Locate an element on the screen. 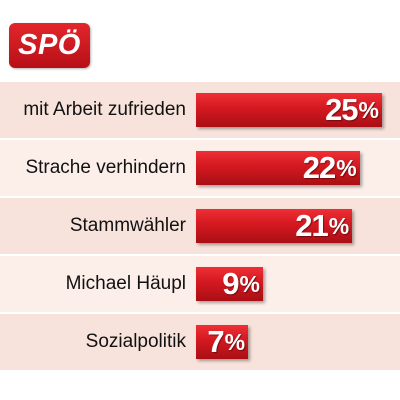 Image resolution: width=400 pixels, height=400 pixels. bar-value-label: 7% is located at coordinates (226, 341).